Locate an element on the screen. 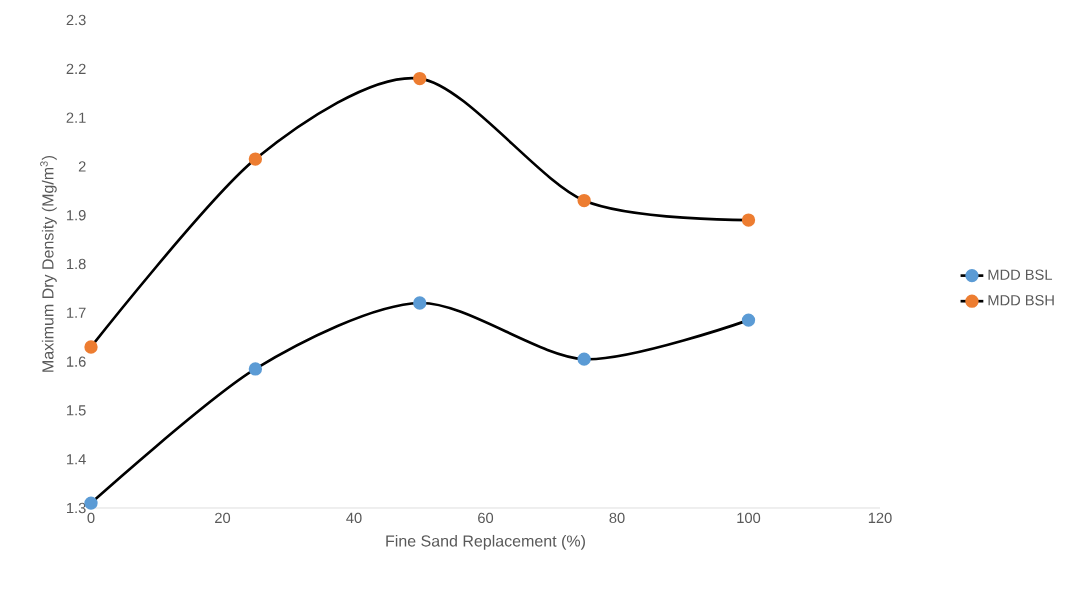  y-tick-label: 1.4 is located at coordinates (76, 459).